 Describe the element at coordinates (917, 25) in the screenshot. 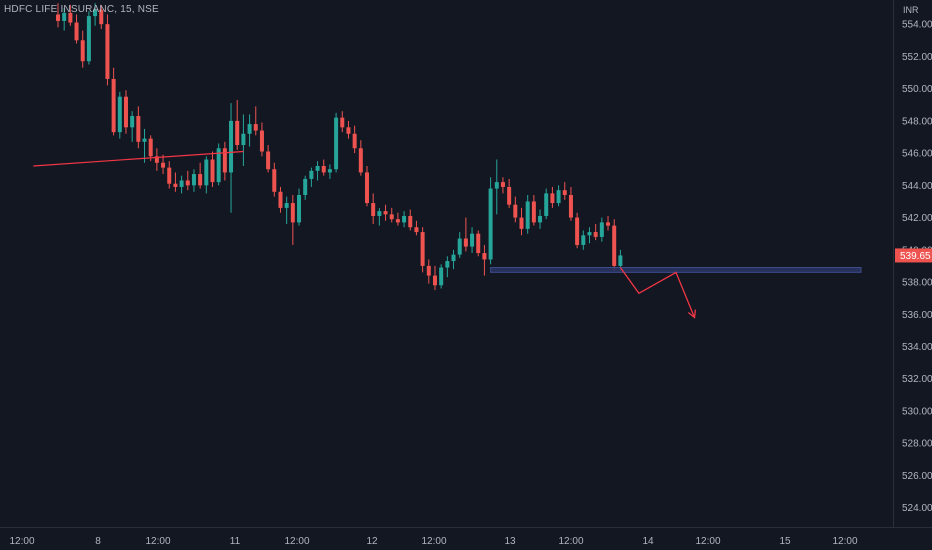

I see `price-tick-label: 554.00` at that location.